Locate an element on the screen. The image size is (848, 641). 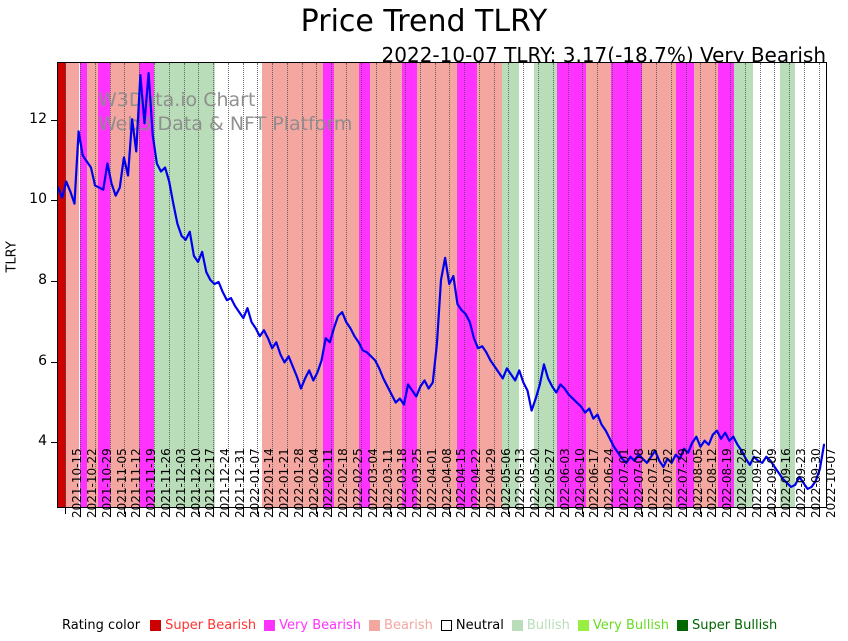
x-tick-label: 2021-12-31 is located at coordinates (239, 483).